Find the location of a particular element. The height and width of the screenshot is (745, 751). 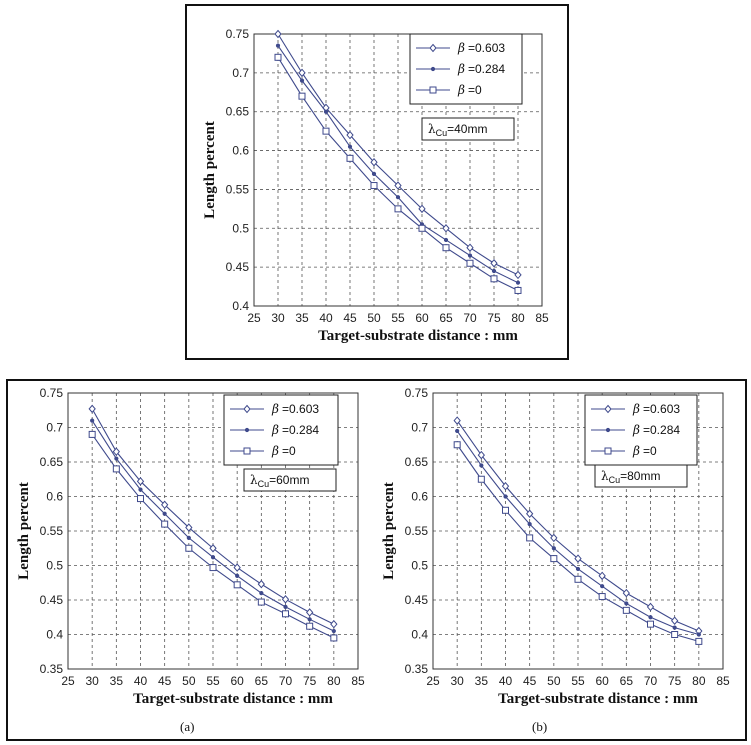

y-tick-label: 0.45 is located at coordinates (417, 600).